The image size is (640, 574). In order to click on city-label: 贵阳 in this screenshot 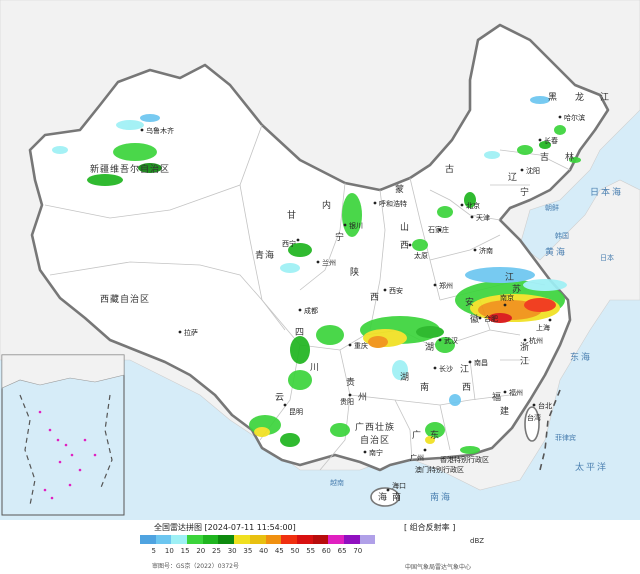, I will do `click(347, 401)`.